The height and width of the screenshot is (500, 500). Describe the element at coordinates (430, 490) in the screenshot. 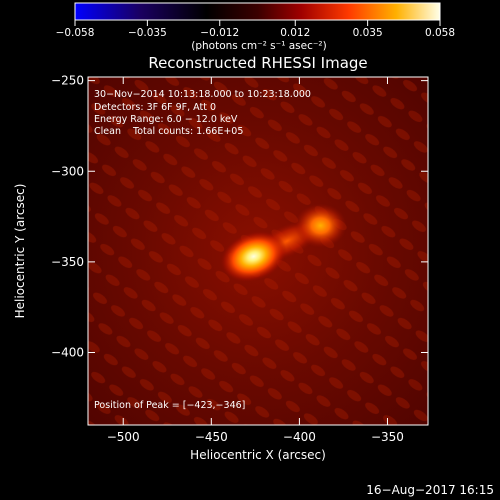

I see `timestamp: 16−Aug−2017 16:15` at that location.